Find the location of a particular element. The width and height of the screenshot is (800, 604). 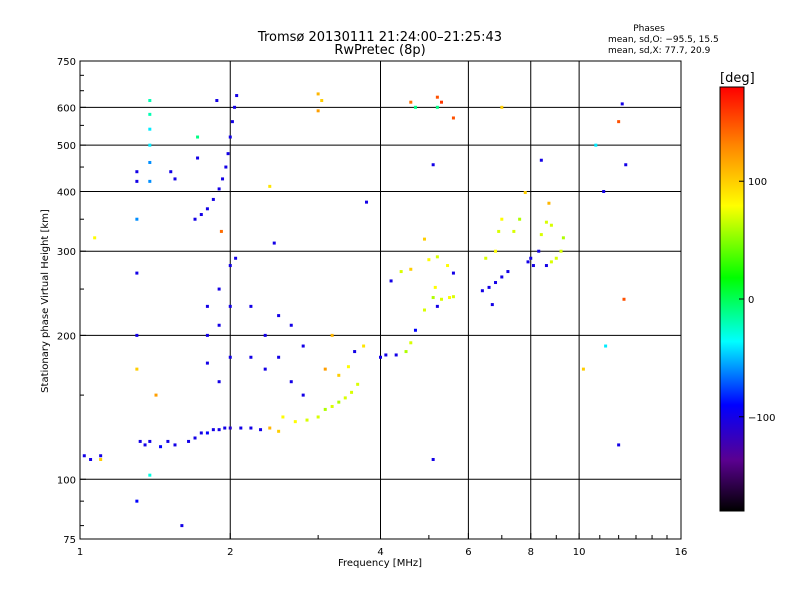

y-tick-label: 750 is located at coordinates (66, 62).